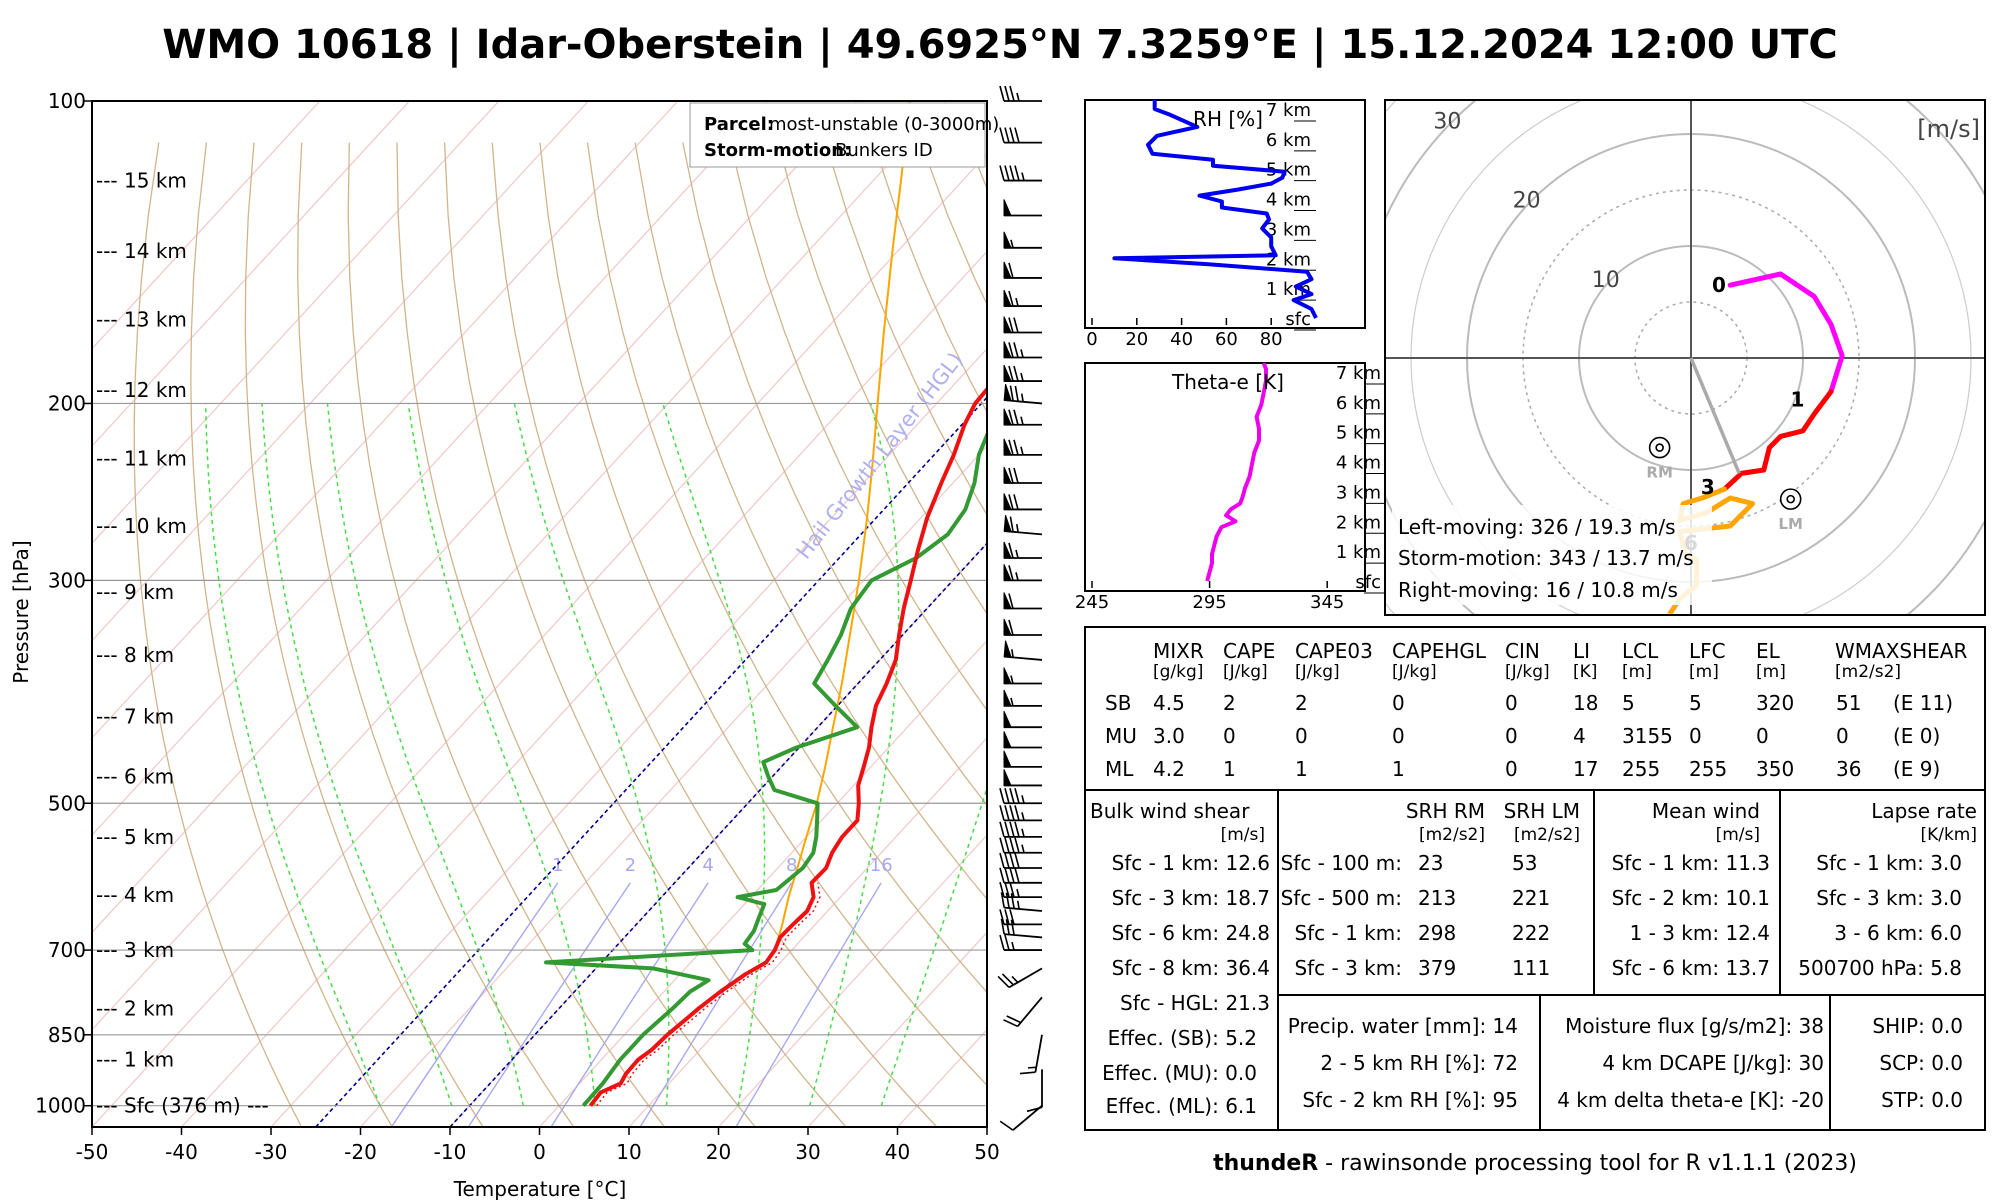 Image resolution: width=2000 pixels, height=1200 pixels. I want to click on shear-row: Effec. (MU): 0.0, so click(1179, 1073).